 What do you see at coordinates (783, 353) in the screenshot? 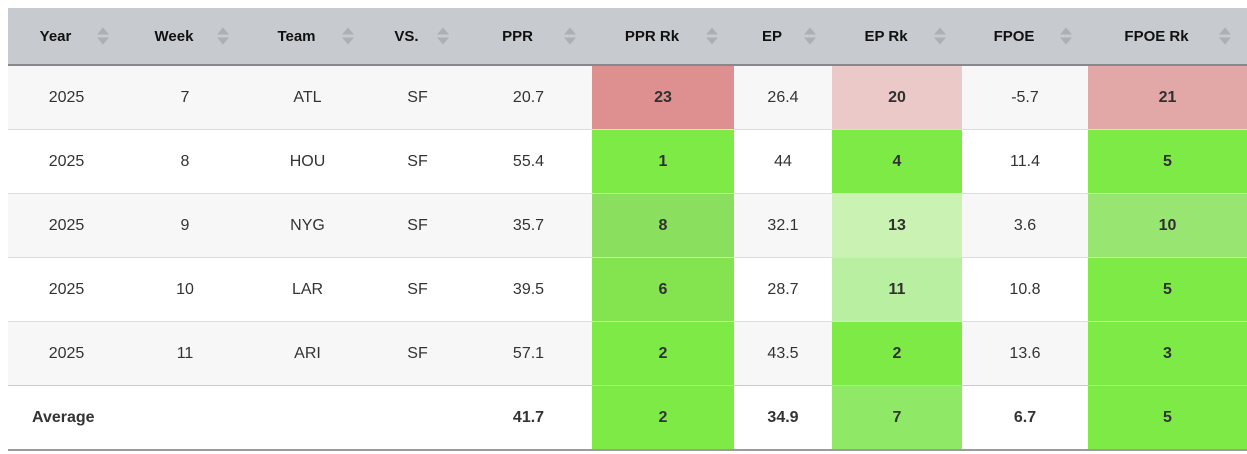
I see `cell-ep: 43.5` at bounding box center [783, 353].